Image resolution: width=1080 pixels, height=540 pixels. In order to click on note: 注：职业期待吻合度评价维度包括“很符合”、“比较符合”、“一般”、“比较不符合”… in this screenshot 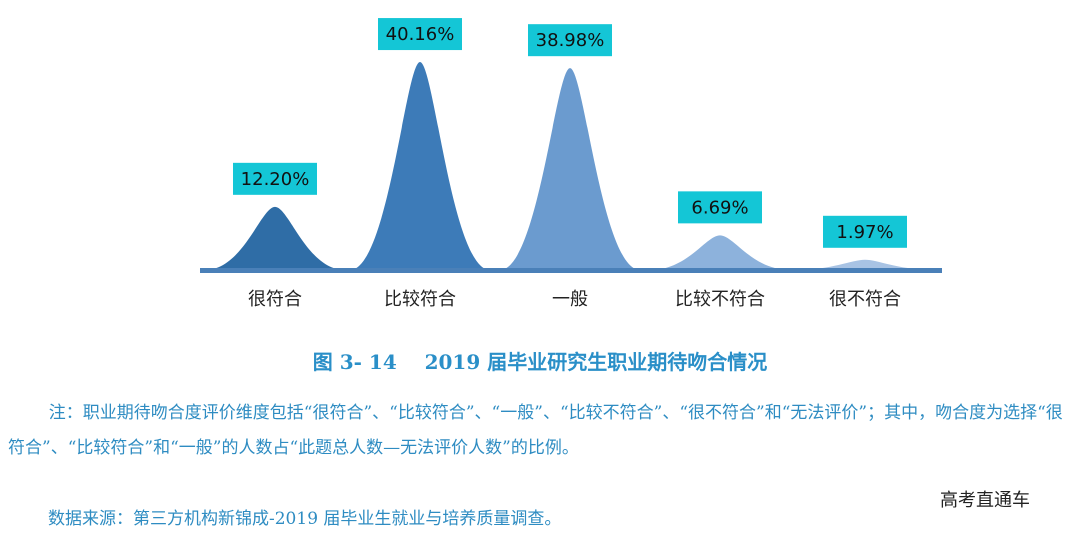, I will do `click(535, 430)`.